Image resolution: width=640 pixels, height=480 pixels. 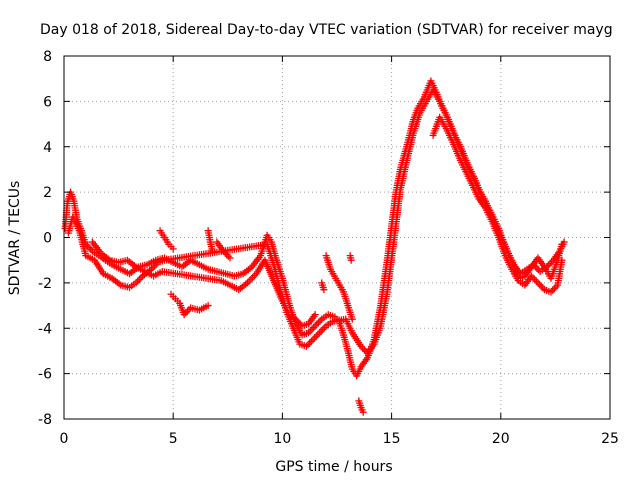 I want to click on fragment-1-point, so click(x=173, y=249).